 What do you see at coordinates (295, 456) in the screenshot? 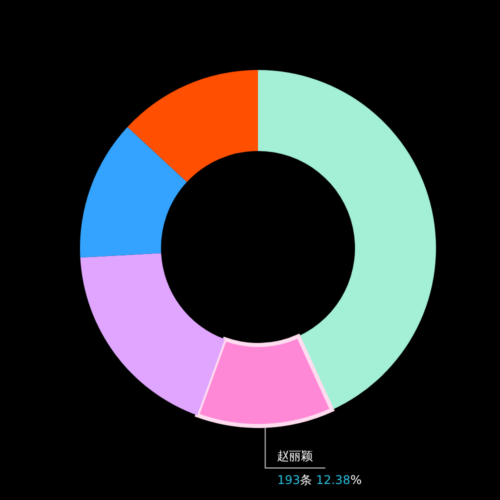
I see `slice-label: 赵丽颖` at bounding box center [295, 456].